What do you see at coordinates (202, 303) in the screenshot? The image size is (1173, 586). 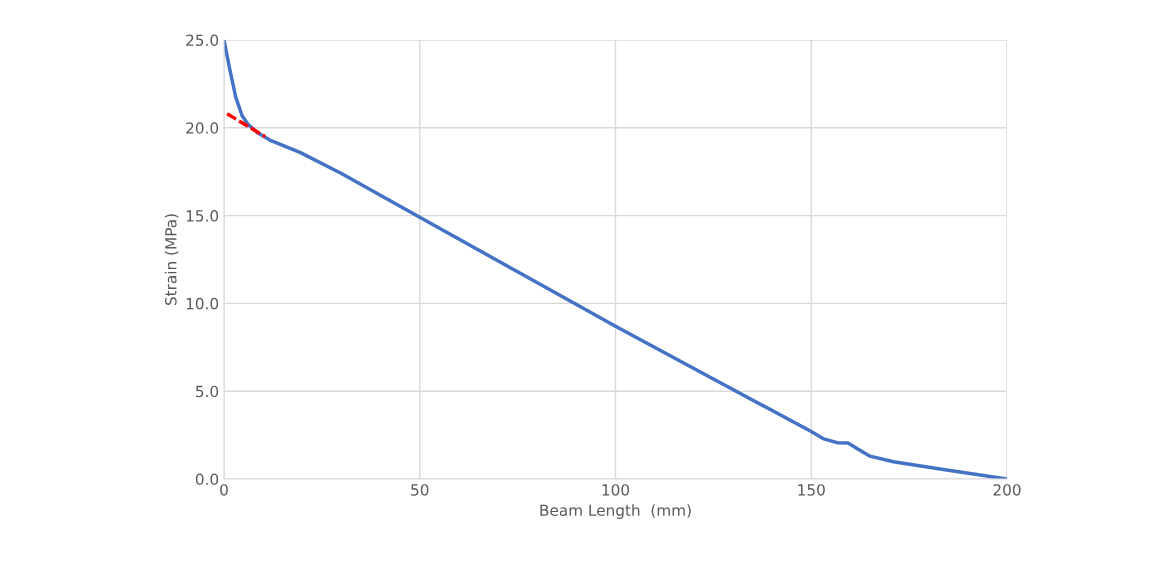 I see `y-tick-label: 10.0` at bounding box center [202, 303].